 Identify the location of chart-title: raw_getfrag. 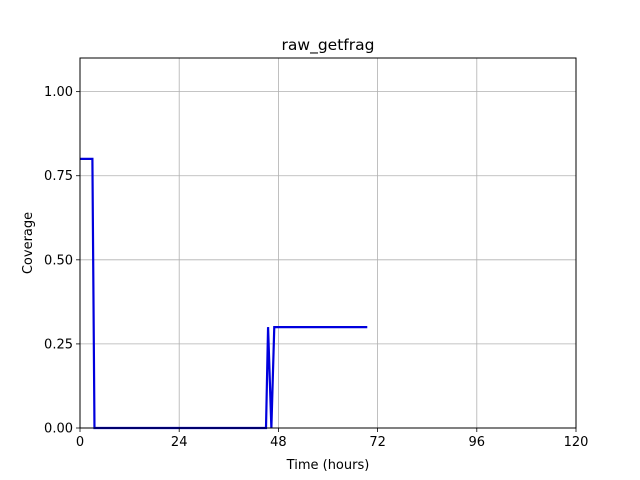
(328, 45).